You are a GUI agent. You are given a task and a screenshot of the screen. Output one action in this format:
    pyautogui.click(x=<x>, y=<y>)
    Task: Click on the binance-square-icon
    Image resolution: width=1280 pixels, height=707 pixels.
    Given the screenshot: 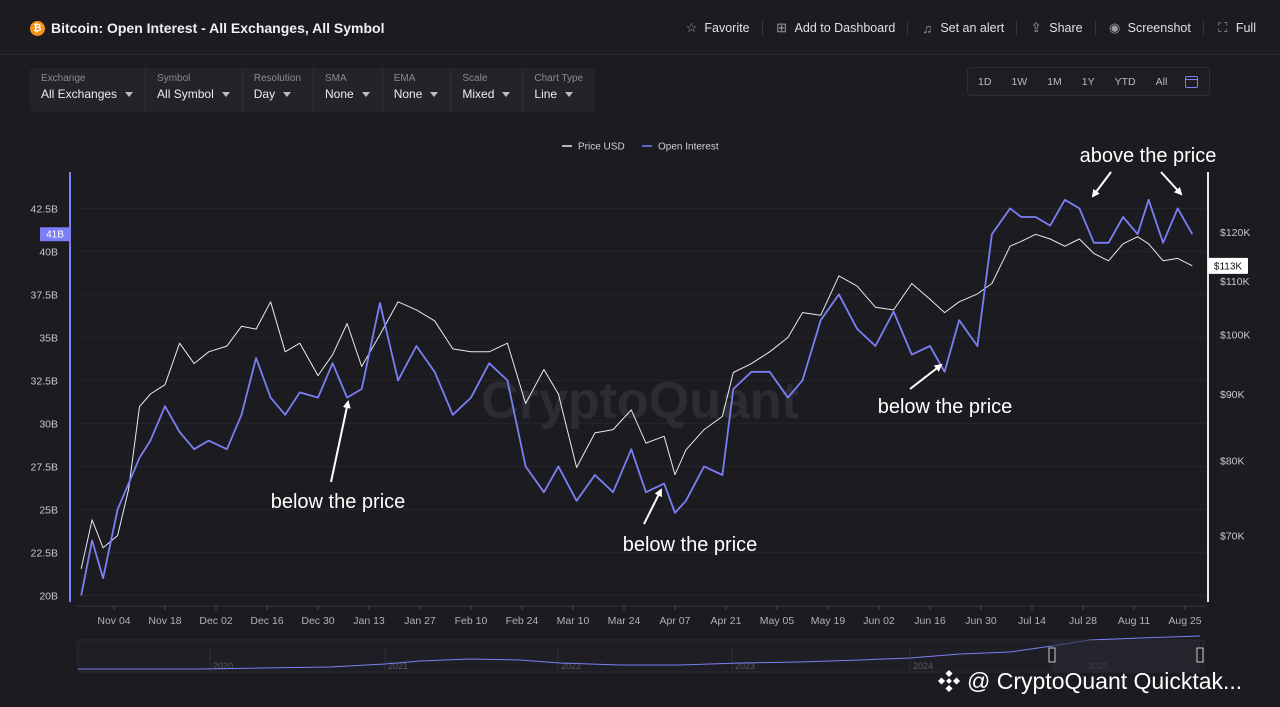 What is the action you would take?
    pyautogui.click(x=949, y=681)
    